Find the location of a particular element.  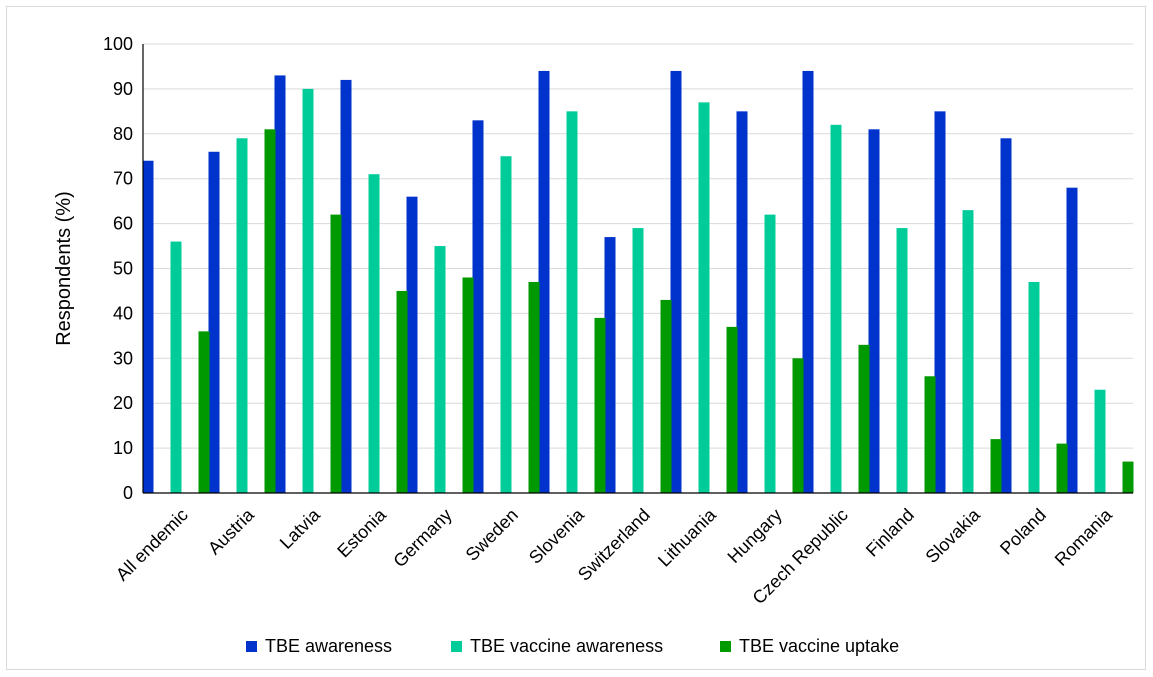

y-tick-label: 90 is located at coordinates (123, 89).